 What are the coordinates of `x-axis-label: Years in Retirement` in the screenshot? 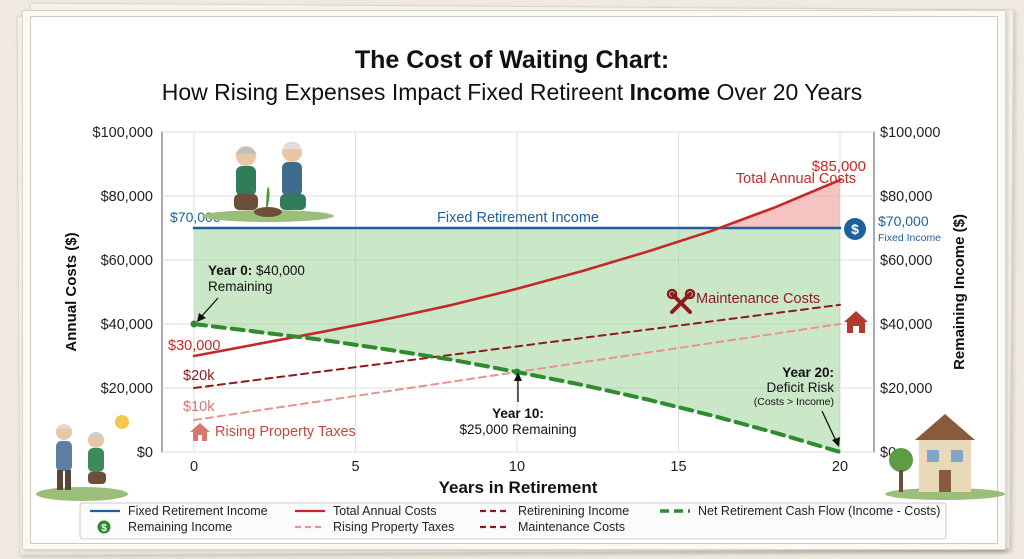 It's located at (518, 487).